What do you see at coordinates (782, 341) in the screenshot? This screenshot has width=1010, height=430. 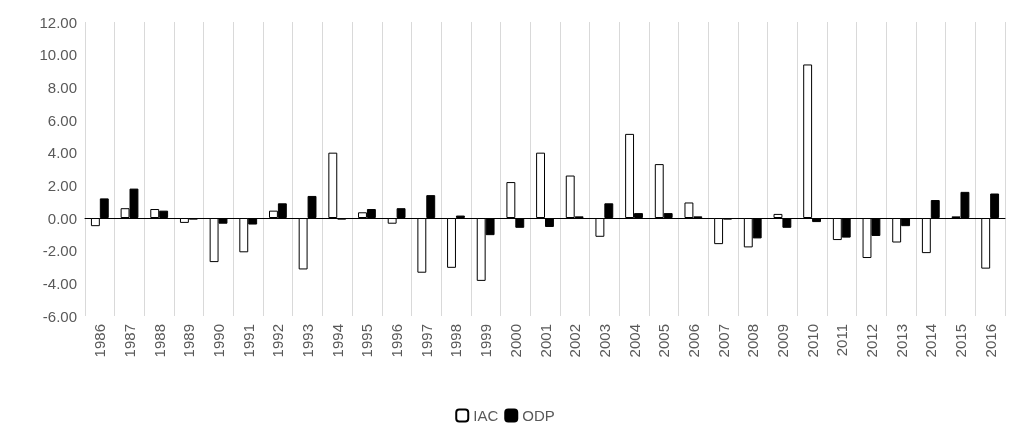 I see `x-tick-label: 2009` at bounding box center [782, 341].